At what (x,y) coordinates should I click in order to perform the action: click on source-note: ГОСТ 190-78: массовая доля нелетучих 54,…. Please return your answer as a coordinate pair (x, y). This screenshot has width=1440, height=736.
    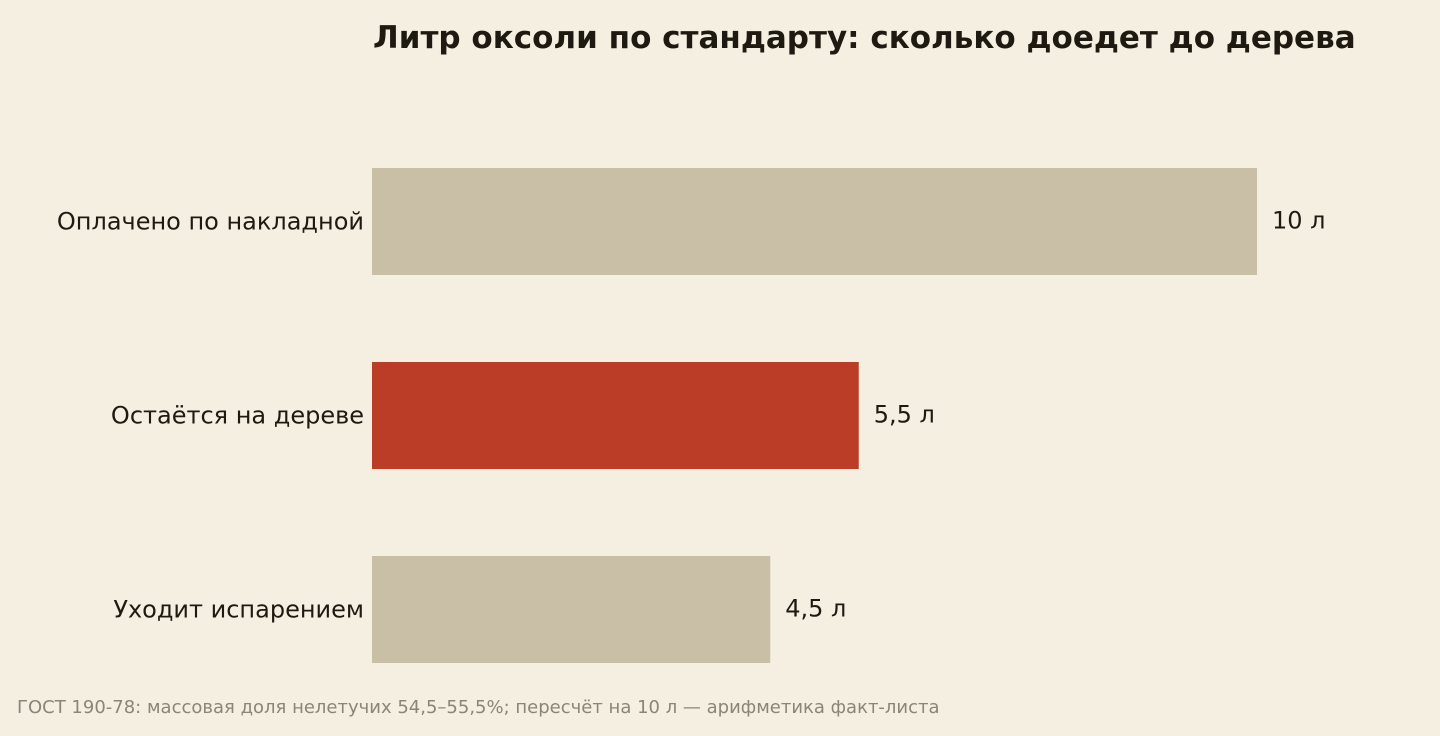
    Looking at the image, I should click on (478, 707).